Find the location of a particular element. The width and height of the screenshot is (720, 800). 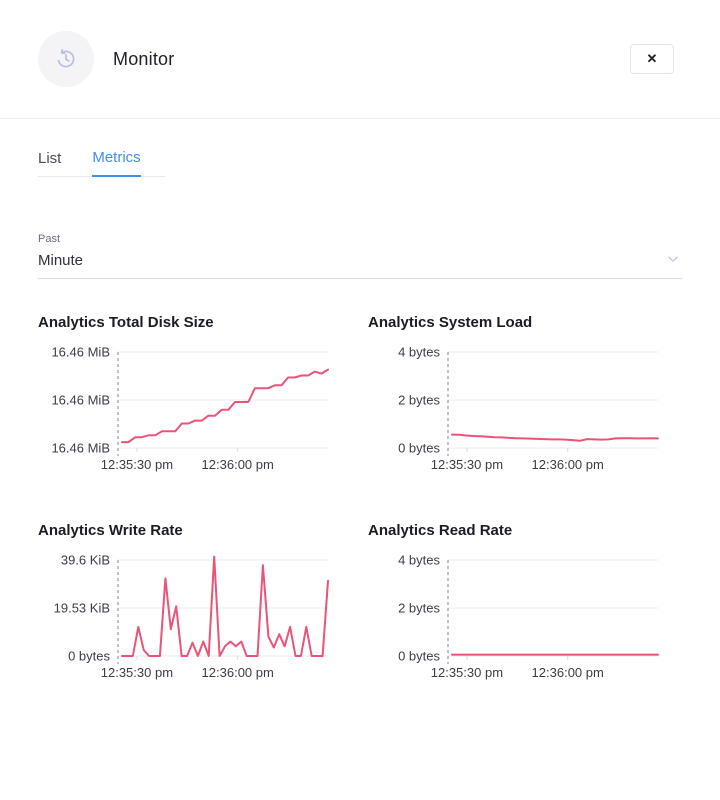

close-button: ✕ is located at coordinates (652, 59).